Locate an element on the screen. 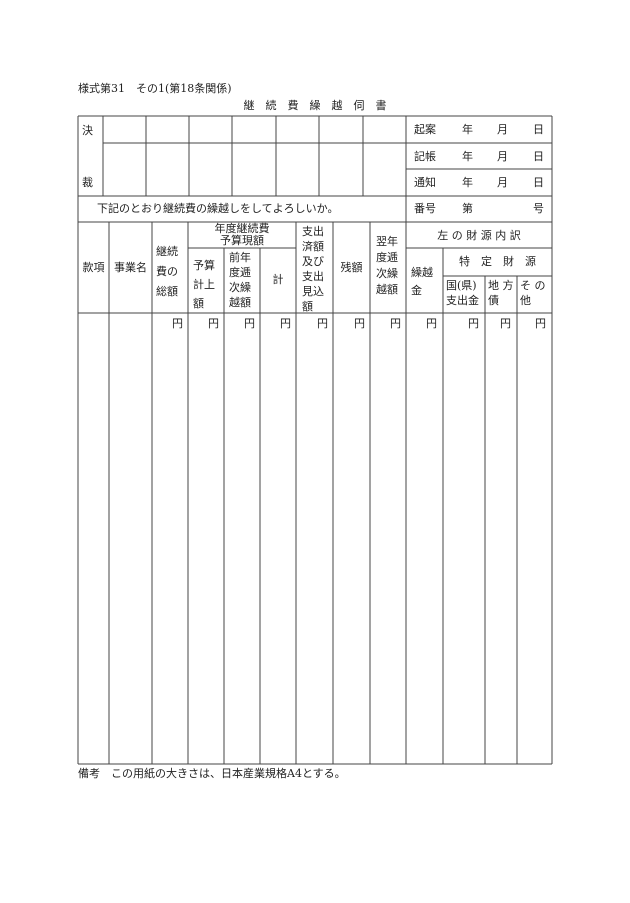 Image resolution: width=630 pixels, height=903 pixels. header-national: 国(県) 支出金 is located at coordinates (462, 293).